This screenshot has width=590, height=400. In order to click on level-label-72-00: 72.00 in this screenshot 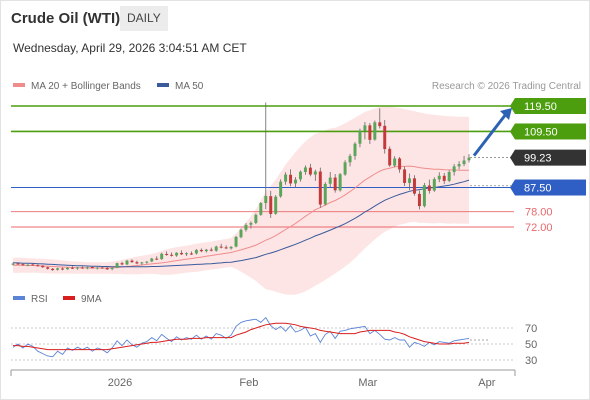, I will do `click(539, 228)`.